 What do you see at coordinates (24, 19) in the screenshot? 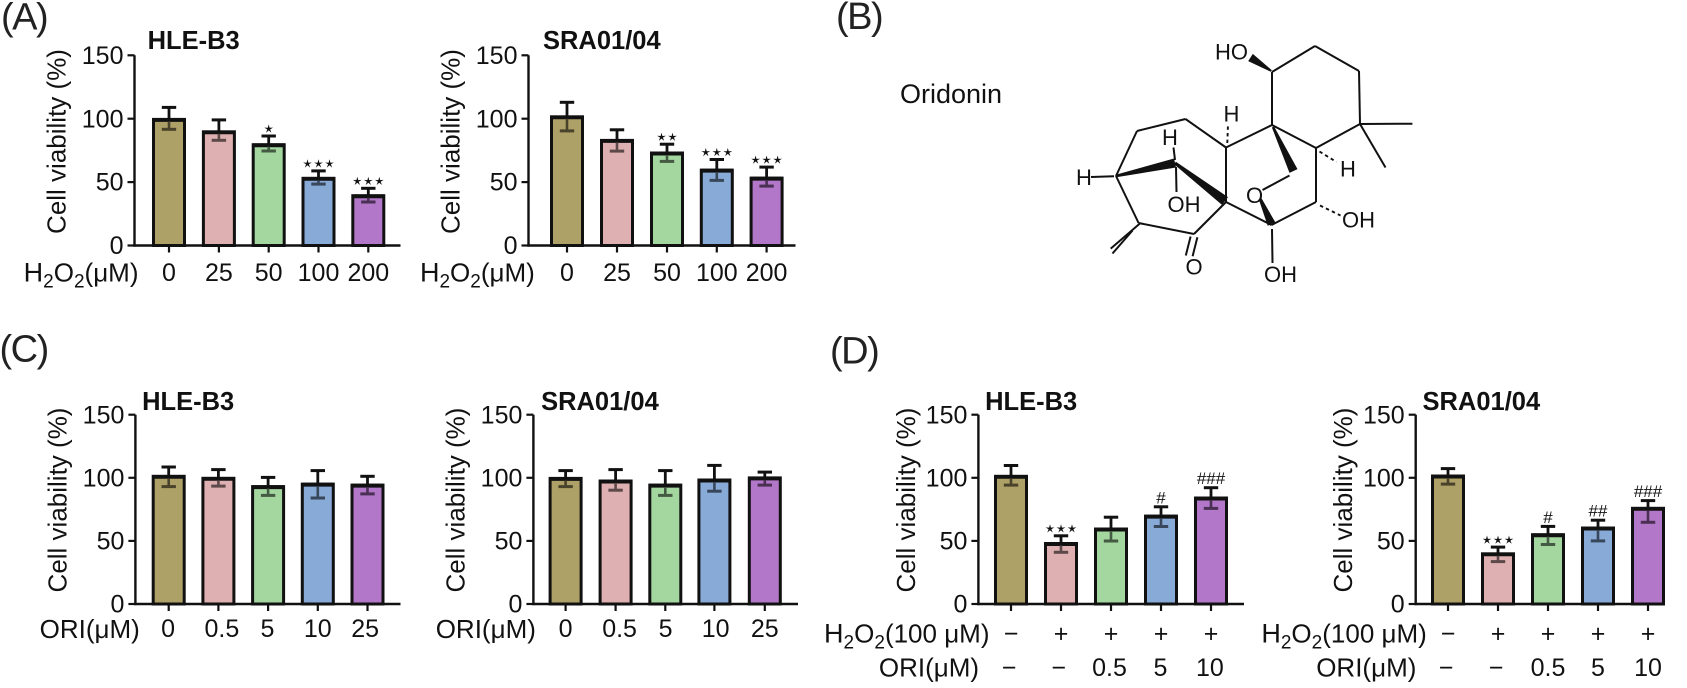
I see `svg-text: (A)` at bounding box center [24, 19].